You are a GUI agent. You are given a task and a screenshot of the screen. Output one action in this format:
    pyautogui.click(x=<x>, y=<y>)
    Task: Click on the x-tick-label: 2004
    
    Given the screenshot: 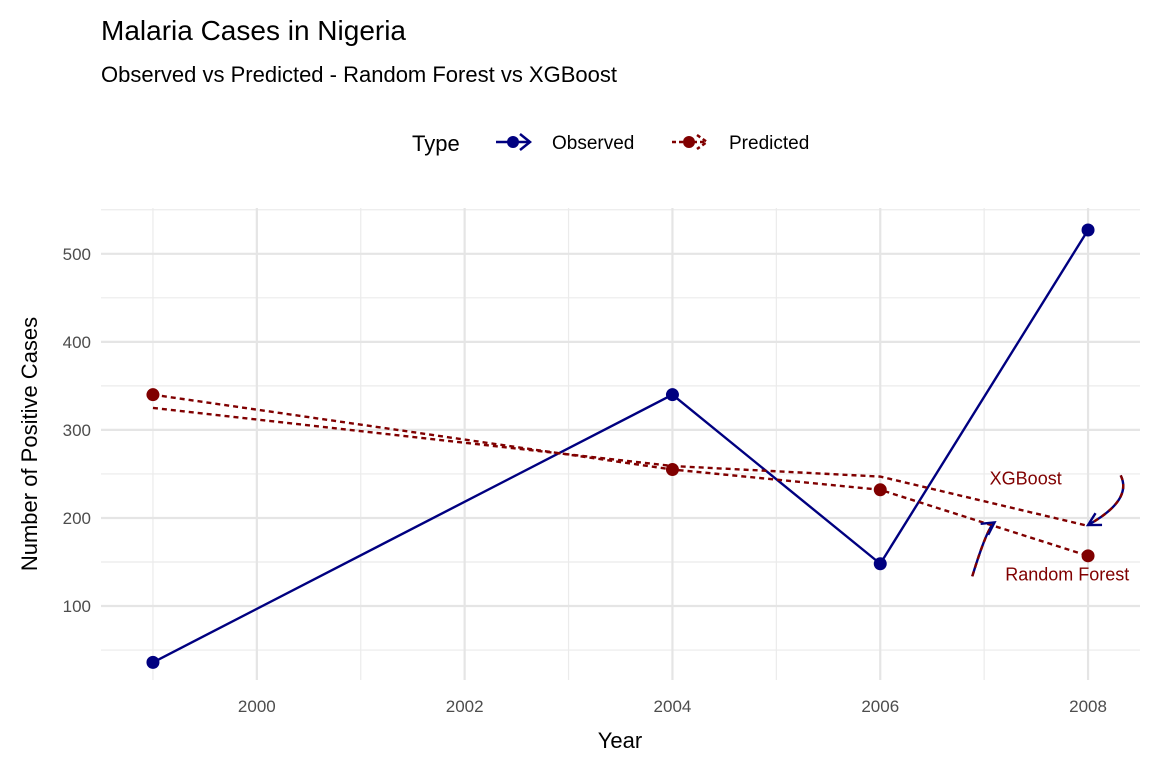 What is the action you would take?
    pyautogui.click(x=673, y=706)
    